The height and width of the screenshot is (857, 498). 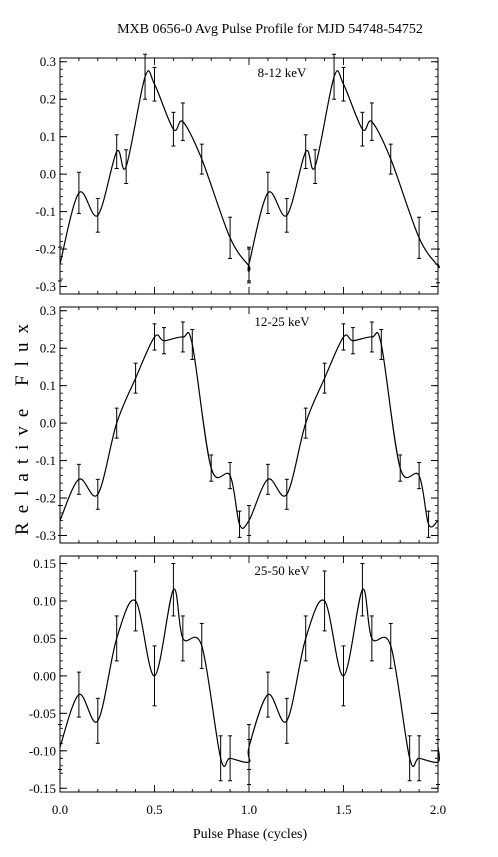 What do you see at coordinates (282, 72) in the screenshot?
I see `panel-label: 8-12 keV` at bounding box center [282, 72].